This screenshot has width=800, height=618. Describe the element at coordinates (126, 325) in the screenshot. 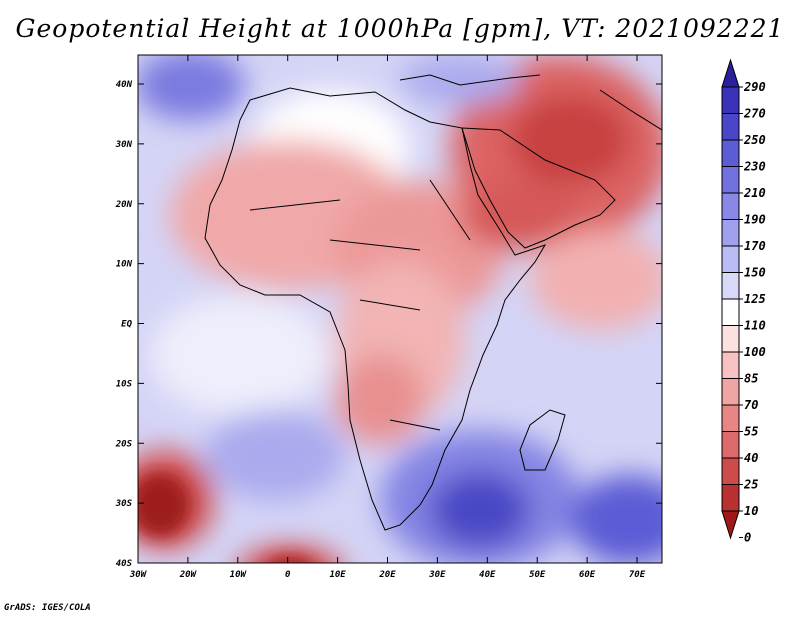

I see `lat-label: EQ` at that location.